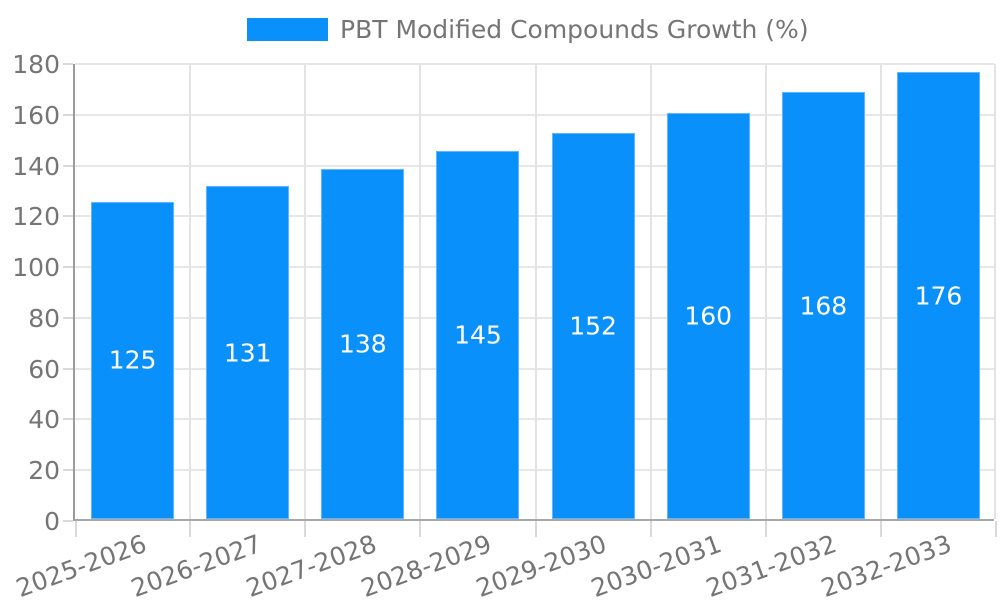 The height and width of the screenshot is (600, 1000). I want to click on x-tick-label: 2025-2026, so click(80, 564).